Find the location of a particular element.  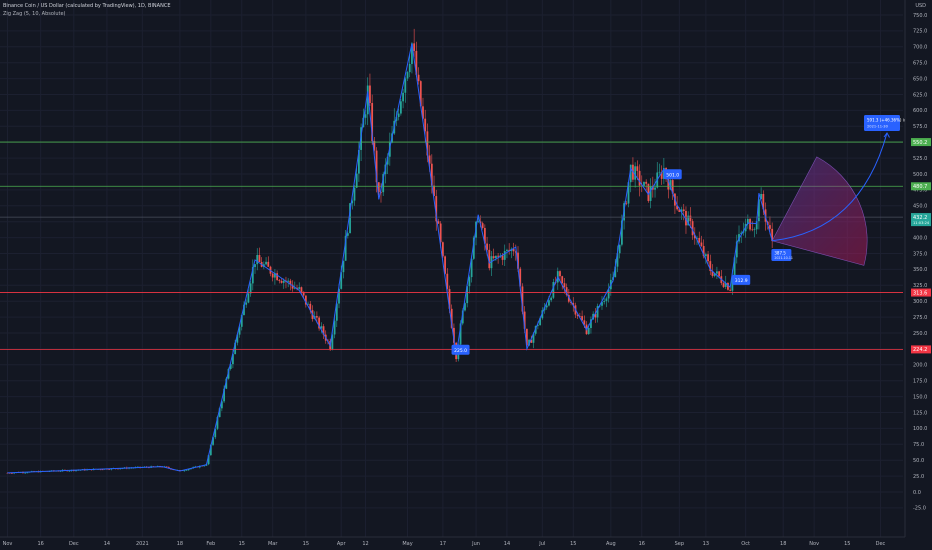

x-tick-label: Jul is located at coordinates (541, 544).